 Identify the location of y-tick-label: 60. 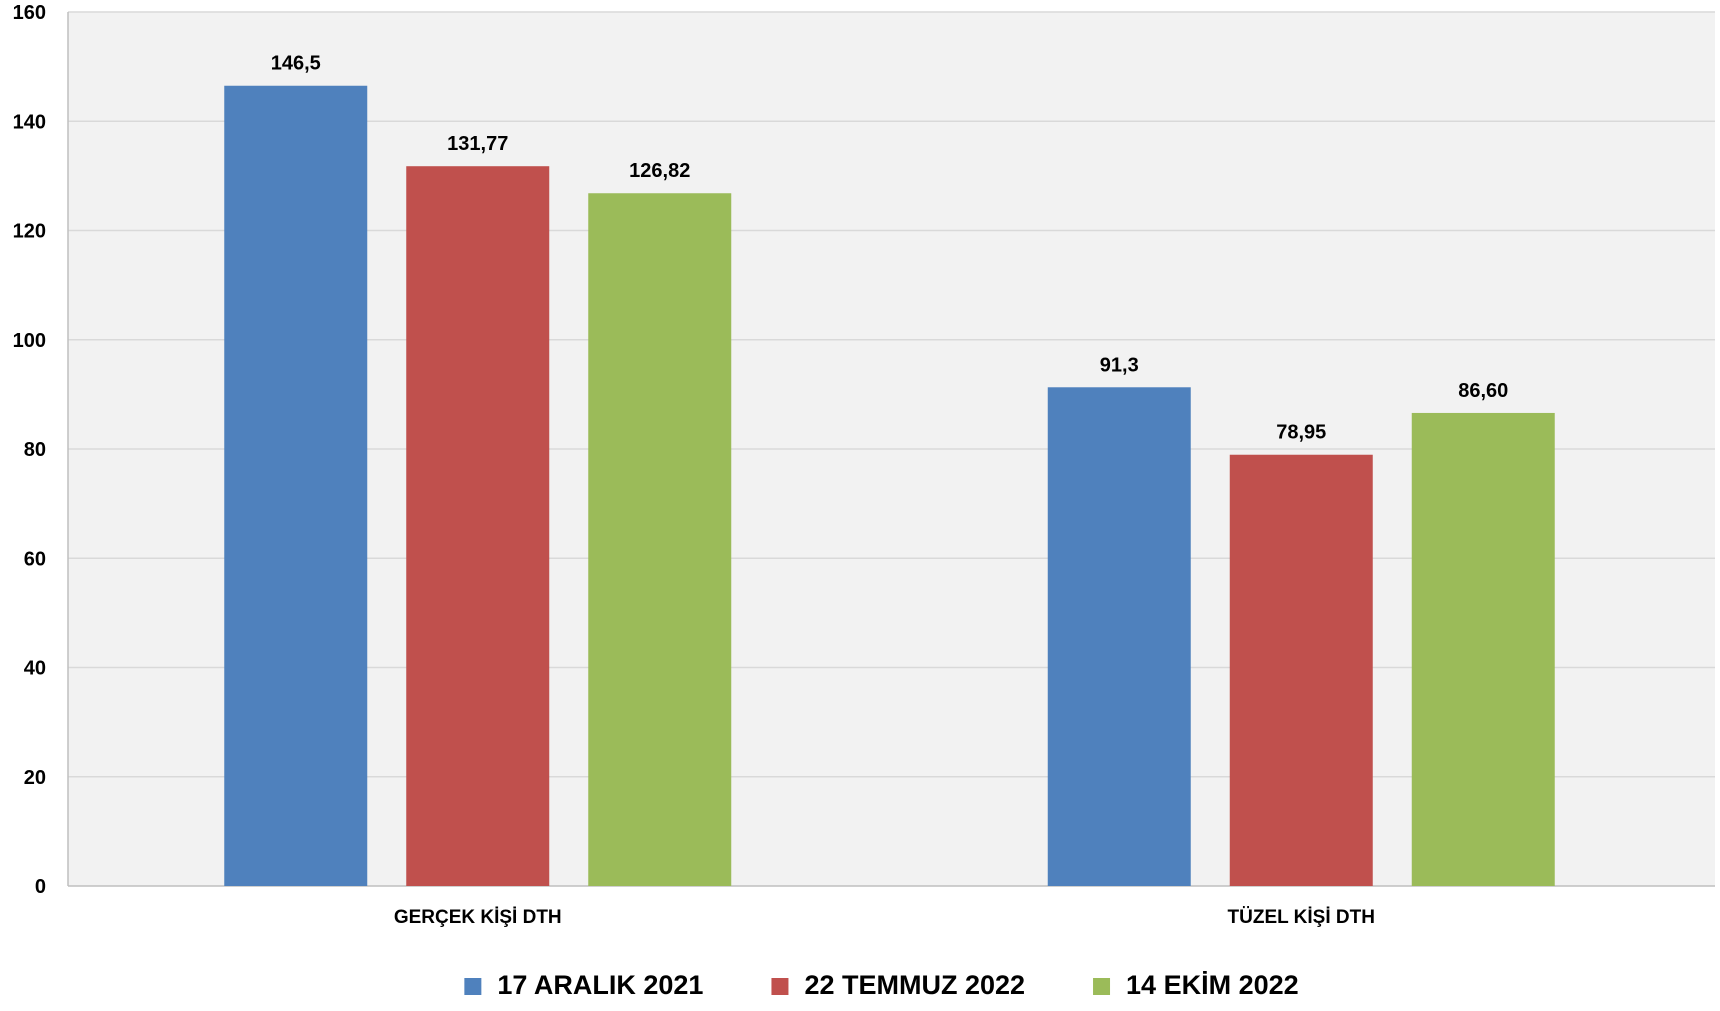
(35, 559).